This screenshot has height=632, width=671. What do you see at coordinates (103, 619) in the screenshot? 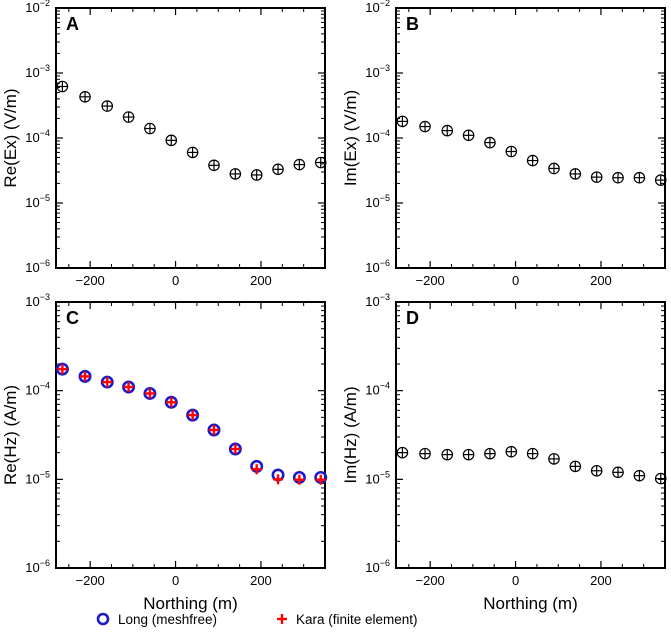
I see `legend-circle-marker` at bounding box center [103, 619].